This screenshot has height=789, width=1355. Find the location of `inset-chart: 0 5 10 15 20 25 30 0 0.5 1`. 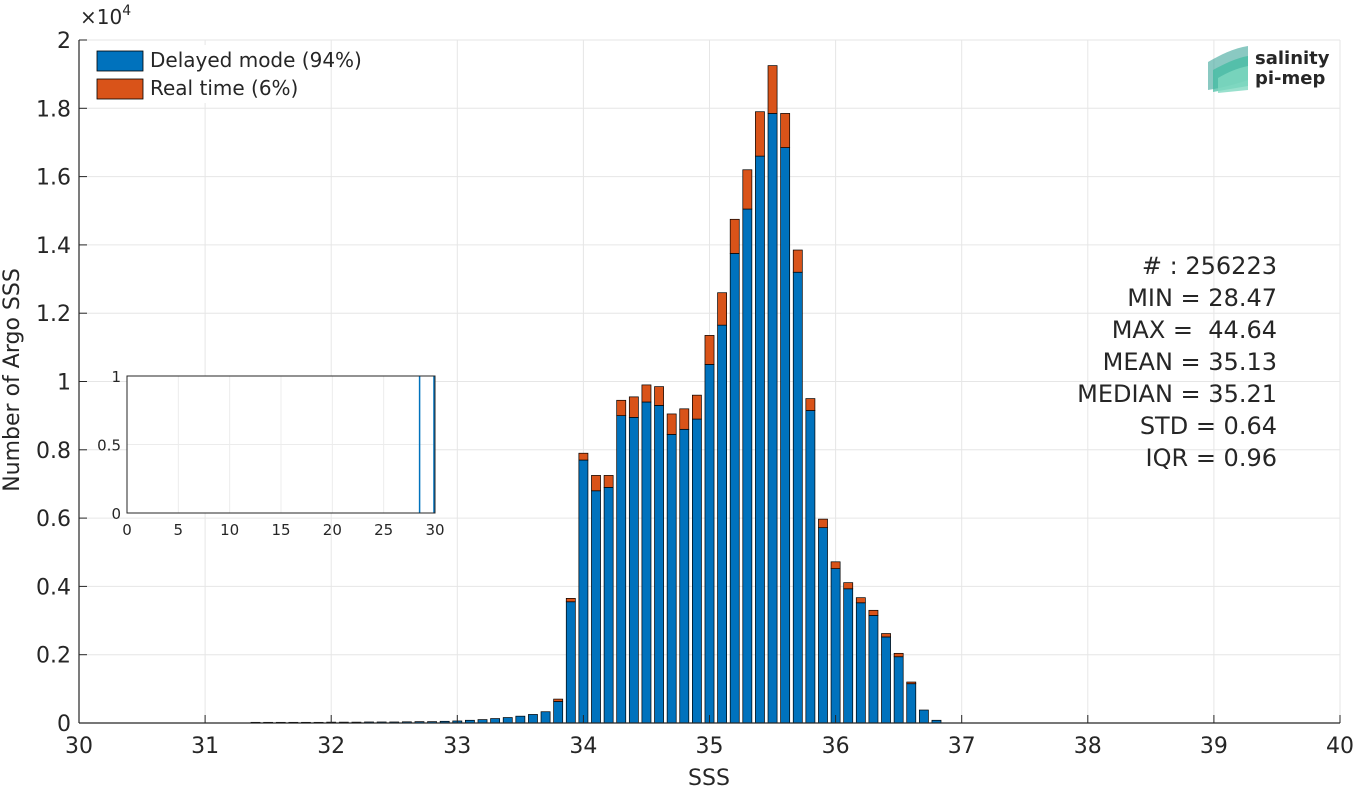

inset-chart: 0 5 10 15 20 25 30 0 0.5 1 is located at coordinates (270, 453).